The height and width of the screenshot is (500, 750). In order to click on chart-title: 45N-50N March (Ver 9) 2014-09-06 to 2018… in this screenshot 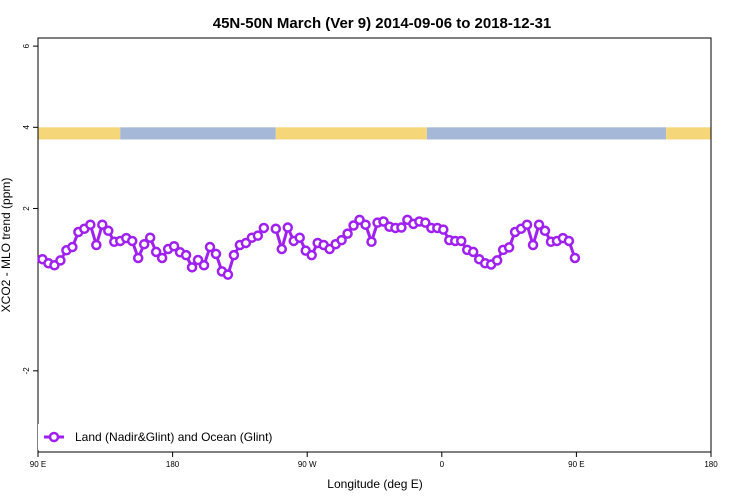, I will do `click(382, 23)`.